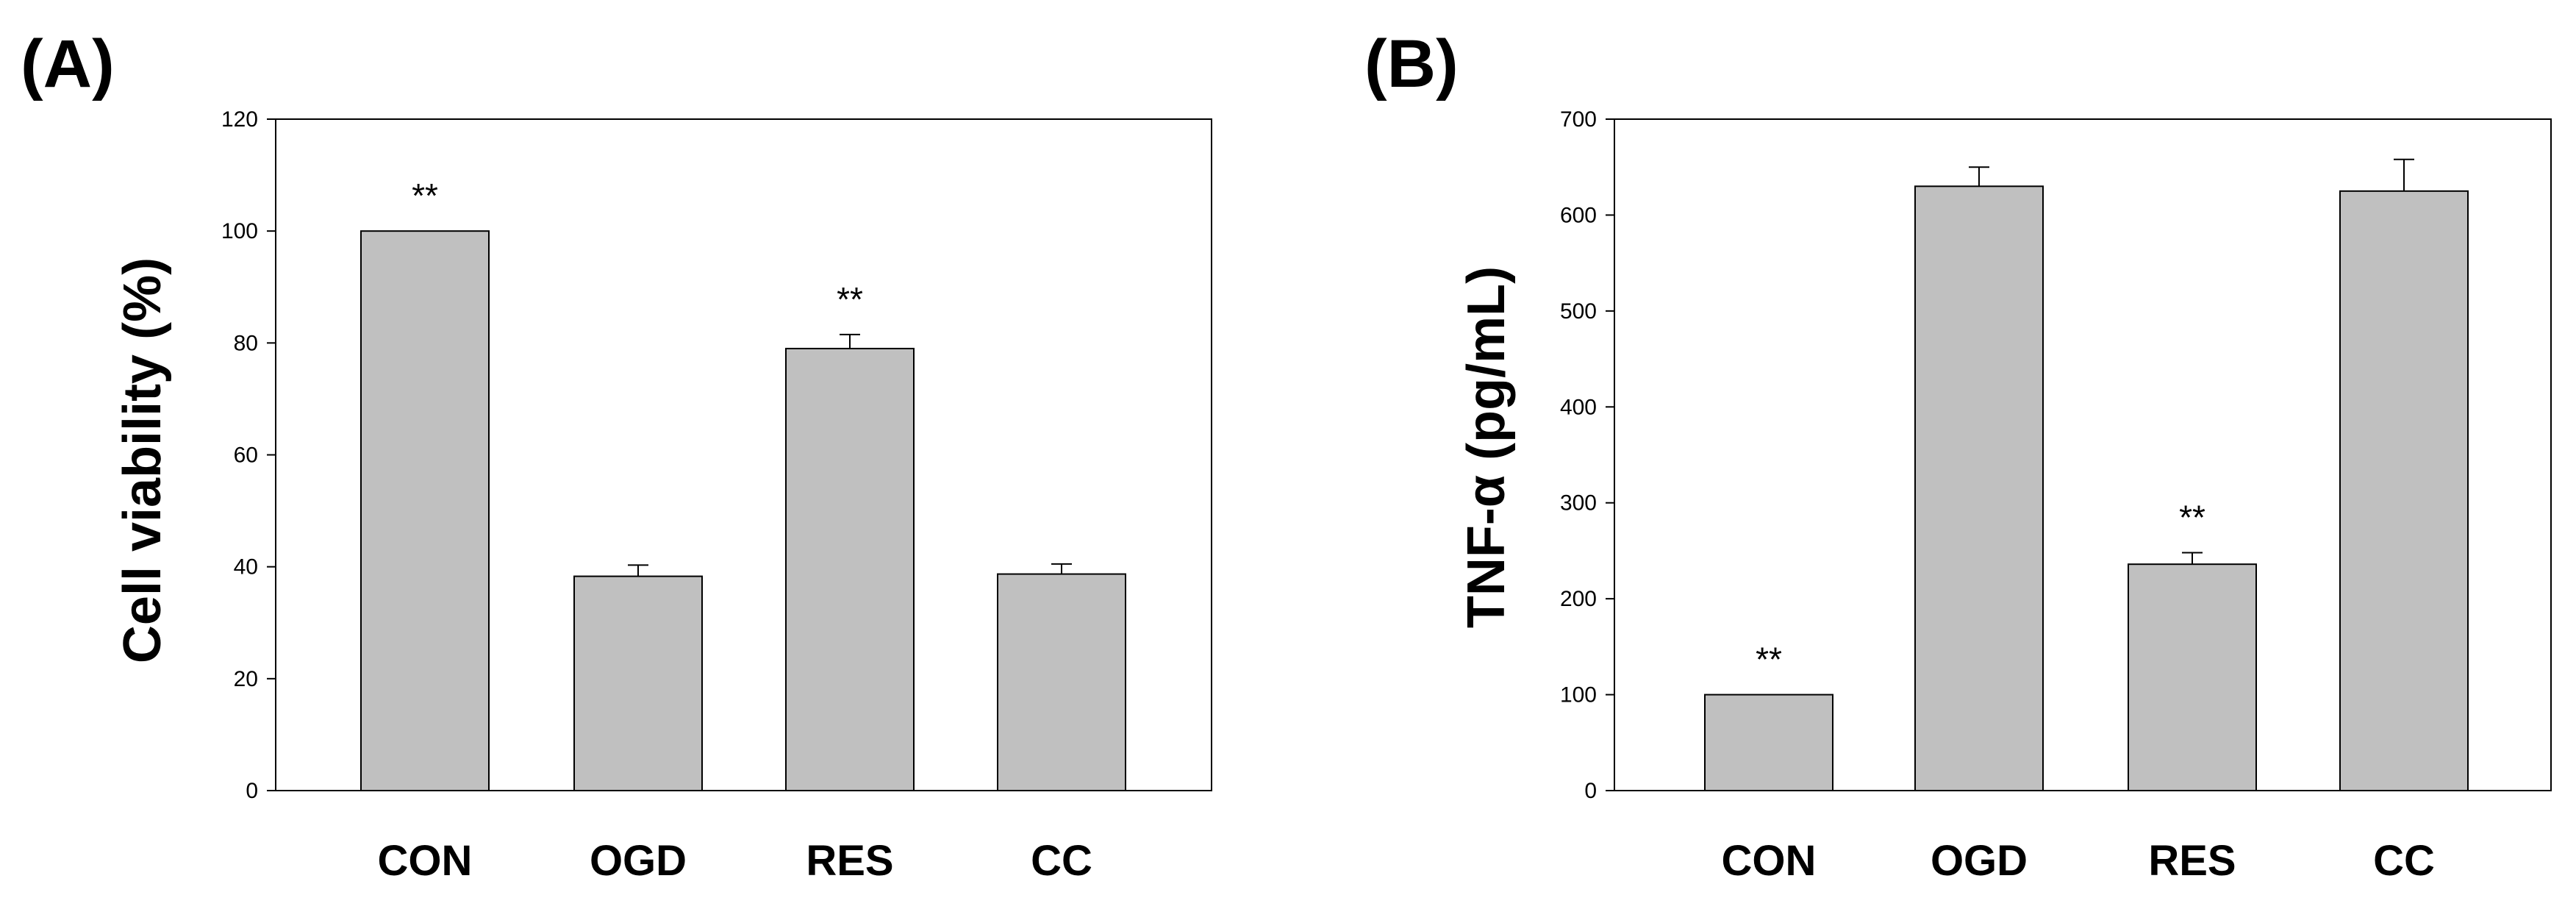  I want to click on y-tick-label: 20, so click(246, 679).